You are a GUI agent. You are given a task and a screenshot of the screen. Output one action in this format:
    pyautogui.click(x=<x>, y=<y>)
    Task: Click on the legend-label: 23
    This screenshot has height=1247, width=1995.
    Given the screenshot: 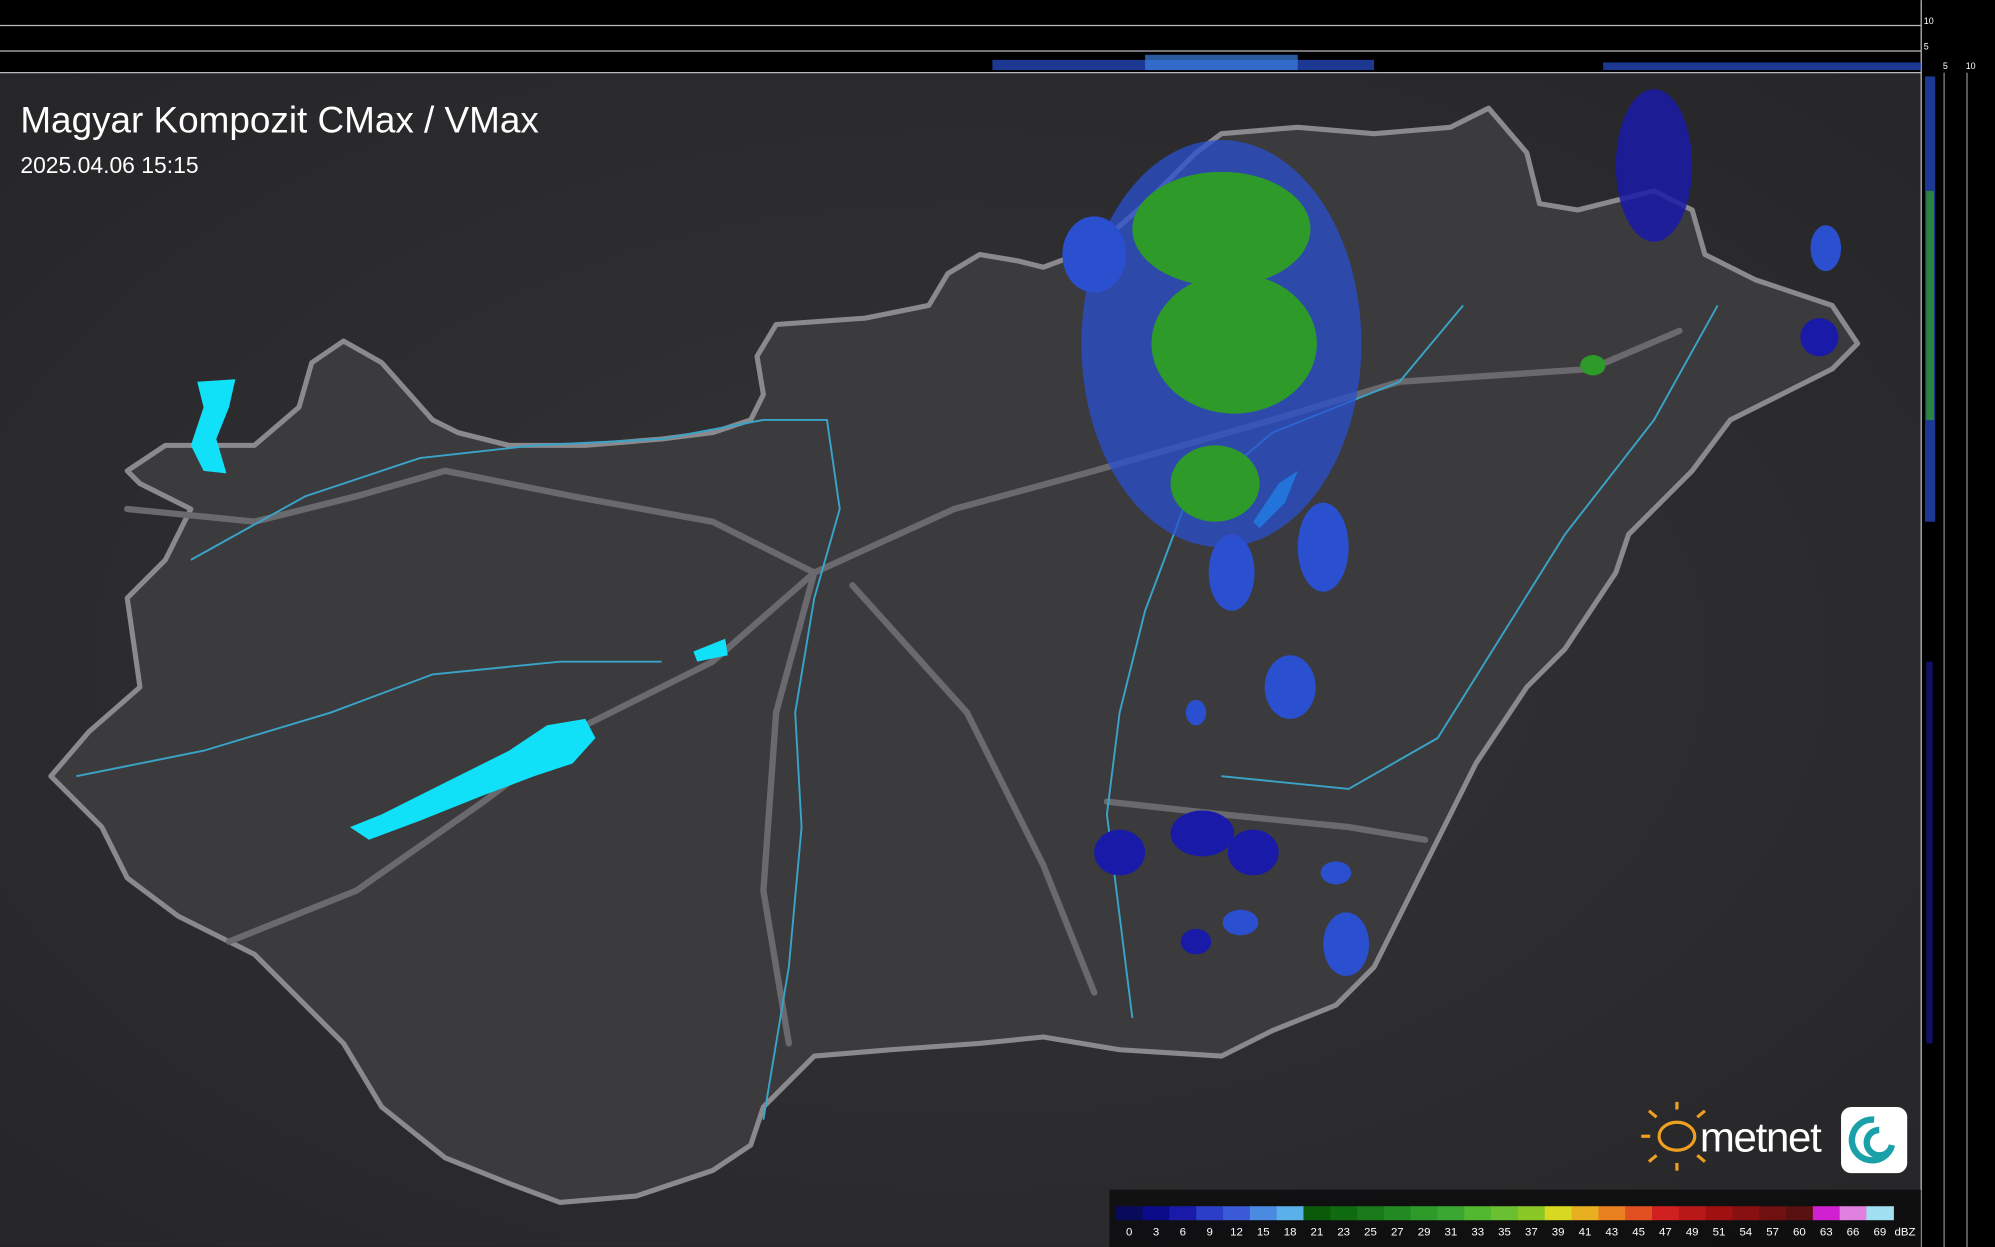 What is the action you would take?
    pyautogui.click(x=1343, y=1232)
    